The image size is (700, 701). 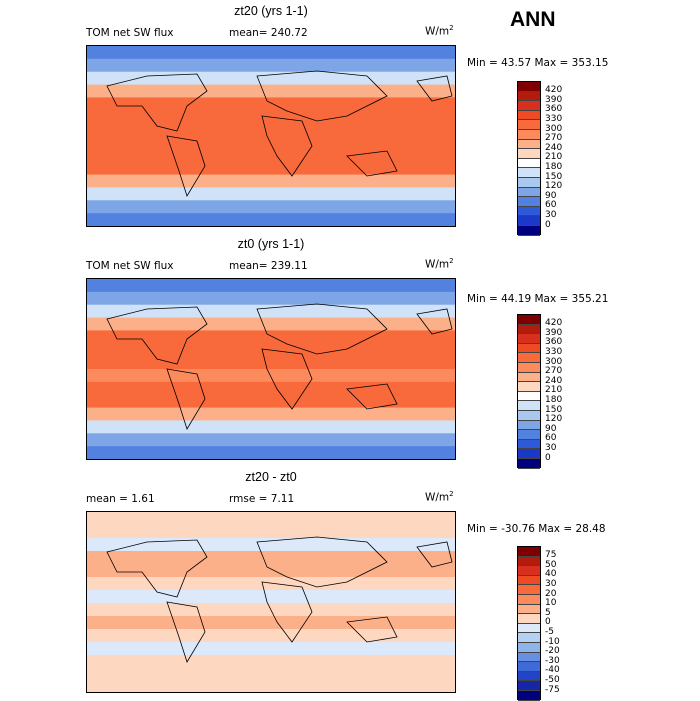 What do you see at coordinates (554, 342) in the screenshot?
I see `colorbar-tick-label: 360` at bounding box center [554, 342].